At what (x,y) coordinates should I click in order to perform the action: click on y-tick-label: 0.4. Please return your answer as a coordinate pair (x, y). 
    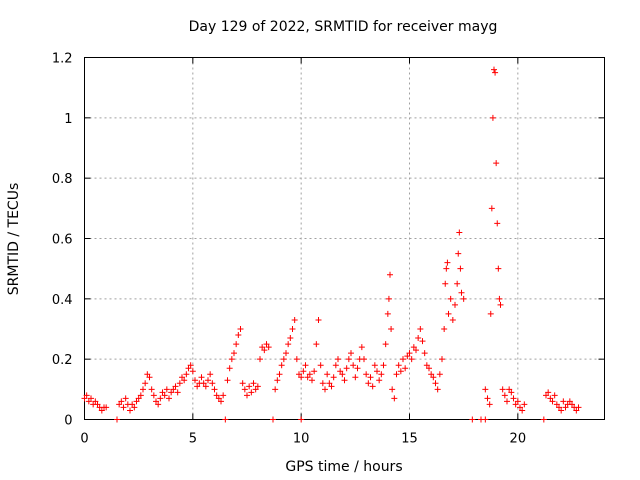
    Looking at the image, I should click on (62, 300).